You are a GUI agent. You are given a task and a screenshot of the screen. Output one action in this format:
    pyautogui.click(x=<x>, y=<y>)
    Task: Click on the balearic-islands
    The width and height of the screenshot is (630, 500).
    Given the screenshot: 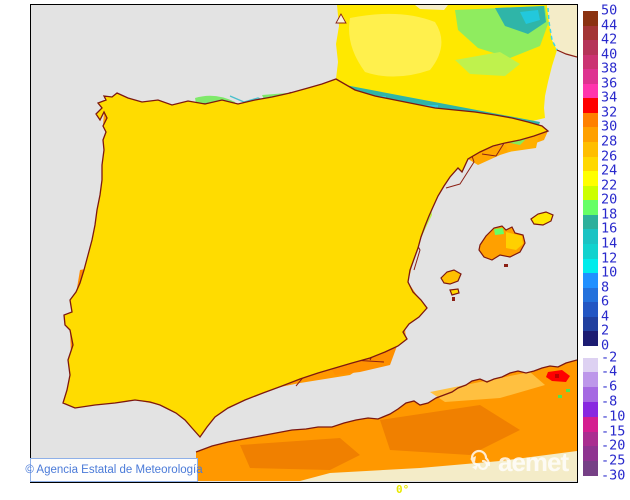 What is the action you would take?
    pyautogui.click(x=497, y=256)
    